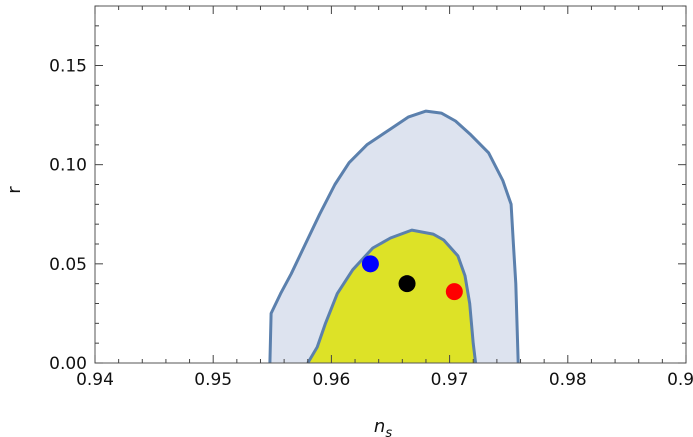 The width and height of the screenshot is (693, 437). What do you see at coordinates (568, 380) in the screenshot?
I see `x-tick-label: 0.98` at bounding box center [568, 380].